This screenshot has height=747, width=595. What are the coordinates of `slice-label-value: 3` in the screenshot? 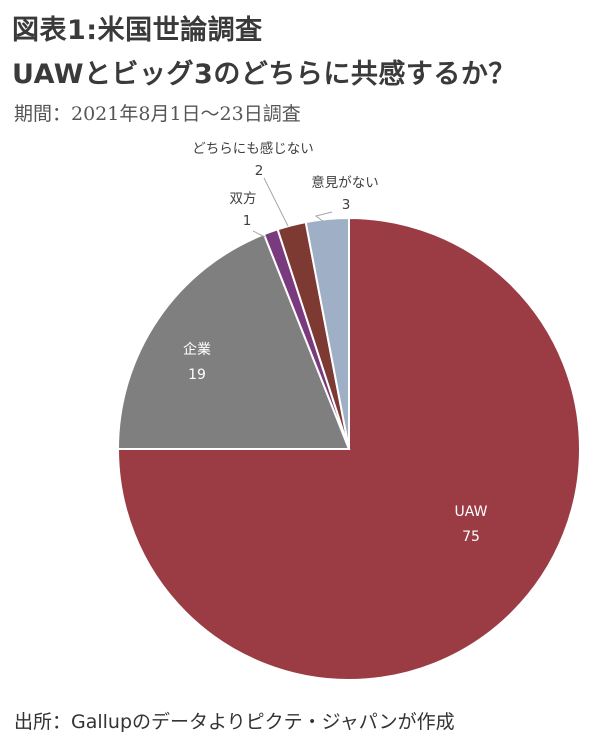 It's located at (346, 205).